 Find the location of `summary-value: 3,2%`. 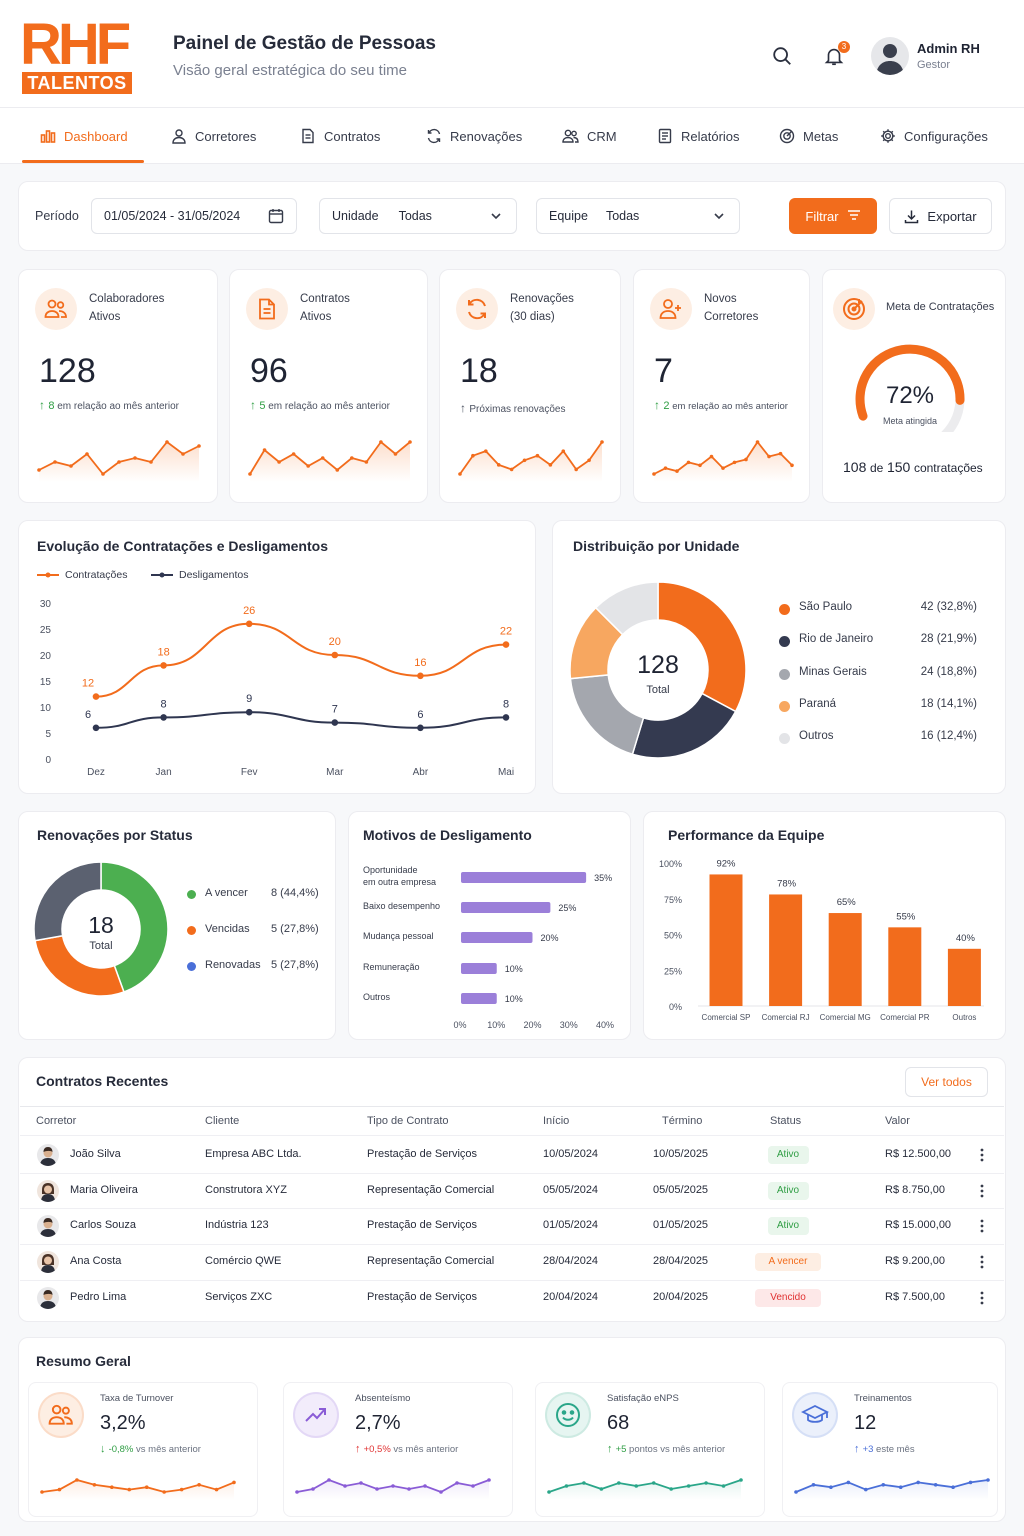

summary-value: 3,2% is located at coordinates (123, 1423).